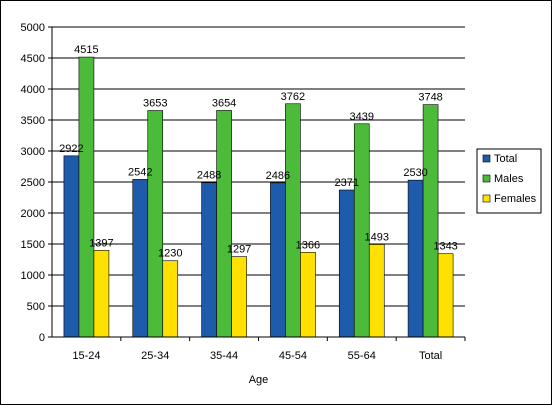  I want to click on data-label: 1343, so click(445, 247).